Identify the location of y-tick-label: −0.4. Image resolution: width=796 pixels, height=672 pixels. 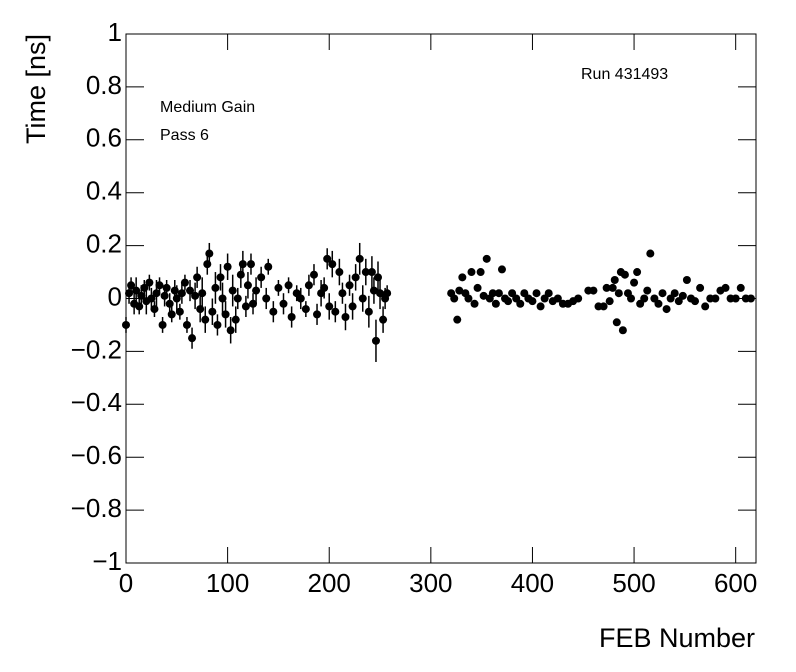
(96, 402).